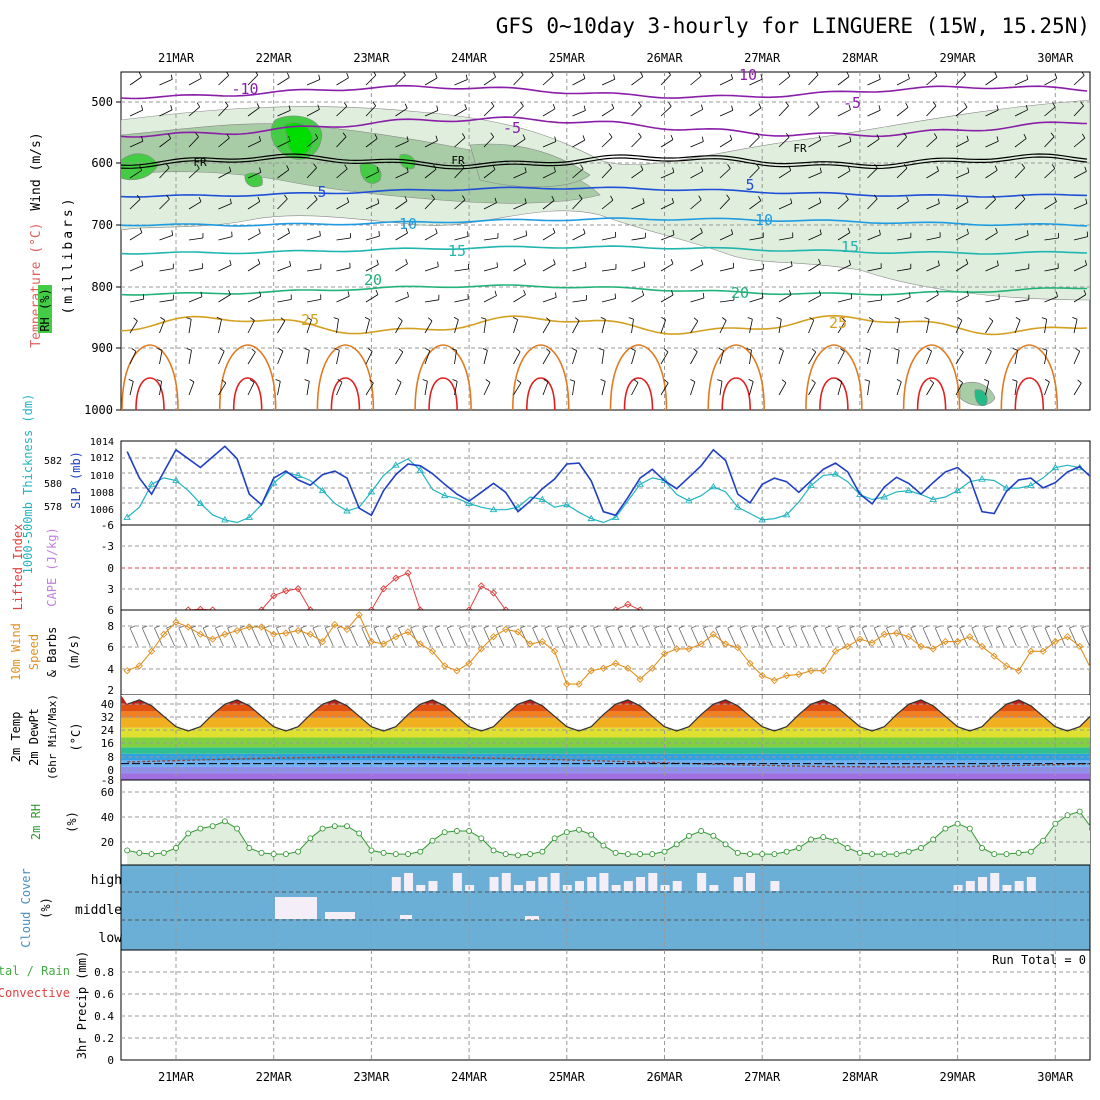 This screenshot has height=1100, width=1100. I want to click on dewpt-line, so click(608, 762).